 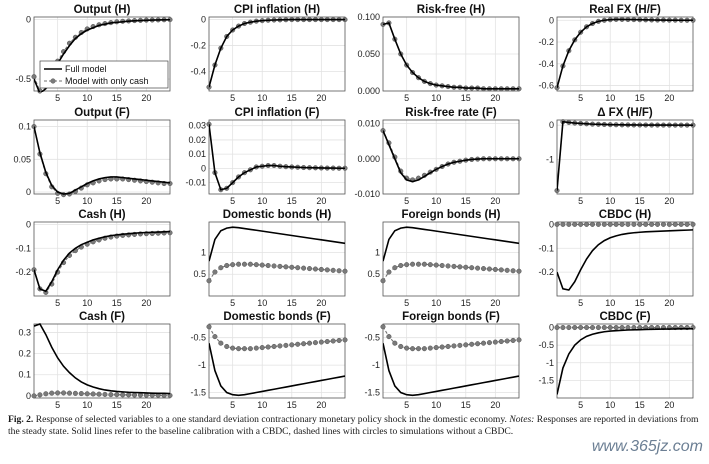 What do you see at coordinates (197, 126) in the screenshot?
I see `y-tick-label: 0.03` at bounding box center [197, 126].